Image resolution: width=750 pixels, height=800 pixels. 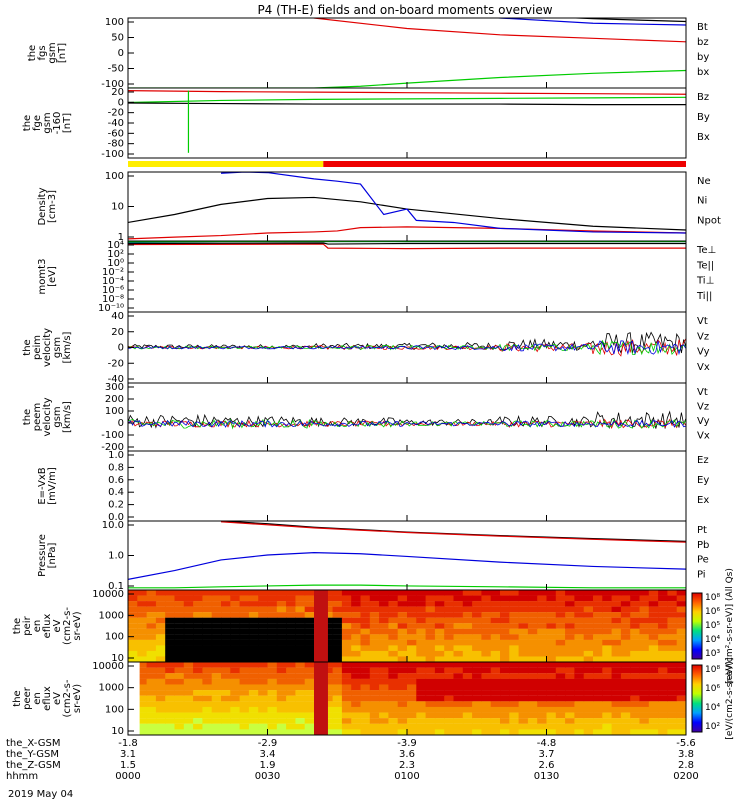 What do you see at coordinates (42, 206) in the screenshot?
I see `y-label-line: Density` at bounding box center [42, 206].